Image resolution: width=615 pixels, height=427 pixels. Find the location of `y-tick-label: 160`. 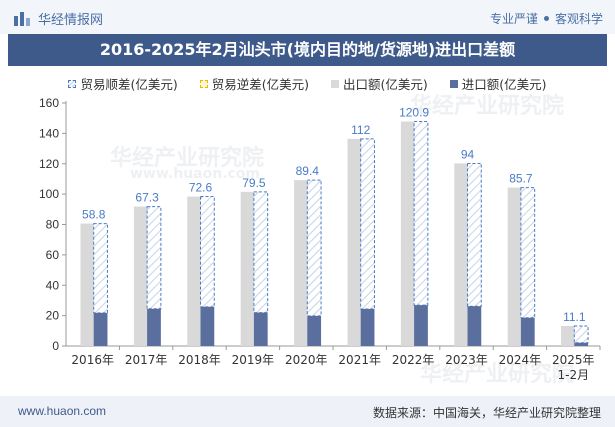

y-tick-label: 160 is located at coordinates (49, 103).